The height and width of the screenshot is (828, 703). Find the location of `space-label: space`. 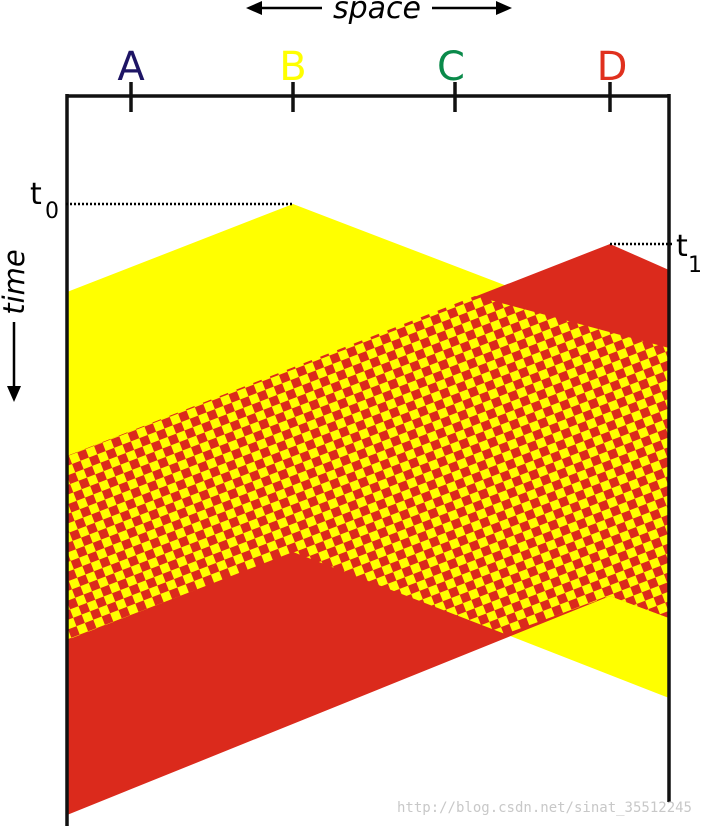

space-label: space is located at coordinates (377, 13).